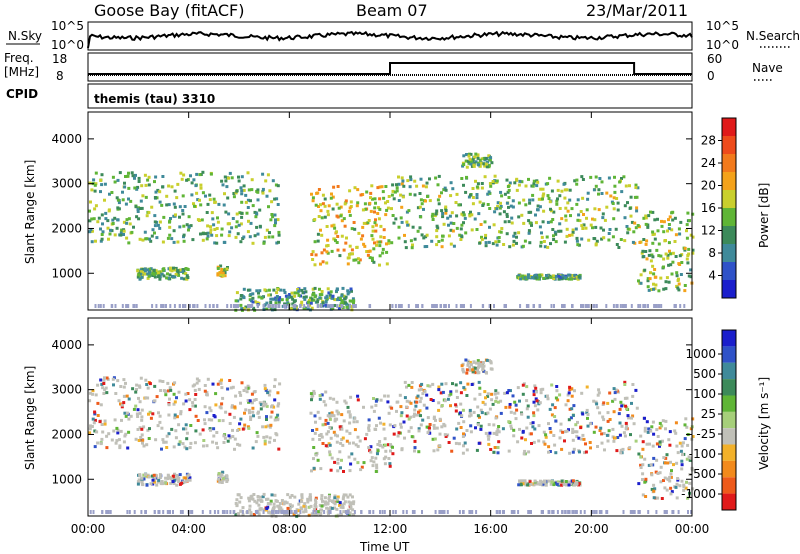 This screenshot has width=800, height=554. I want to click on noise-right-label: N.Search, so click(773, 36).